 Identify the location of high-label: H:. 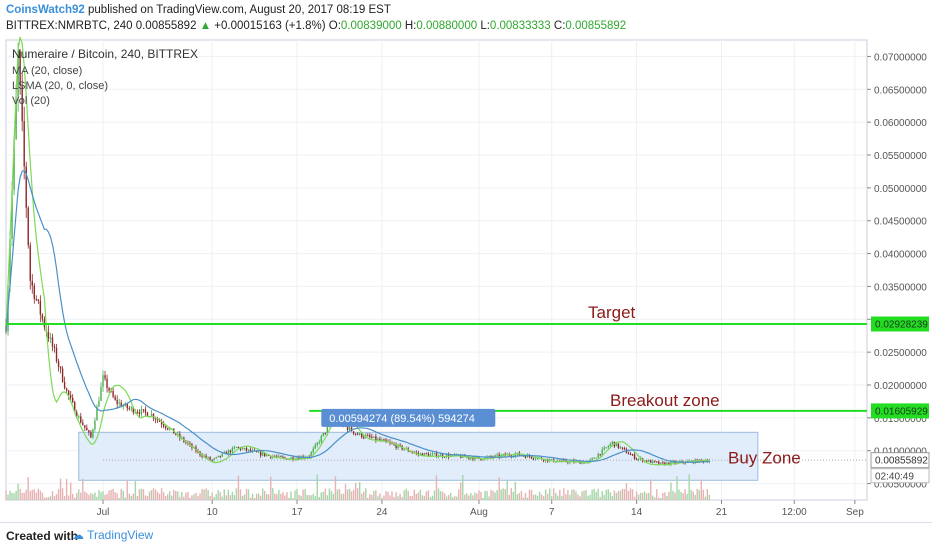
(410, 26).